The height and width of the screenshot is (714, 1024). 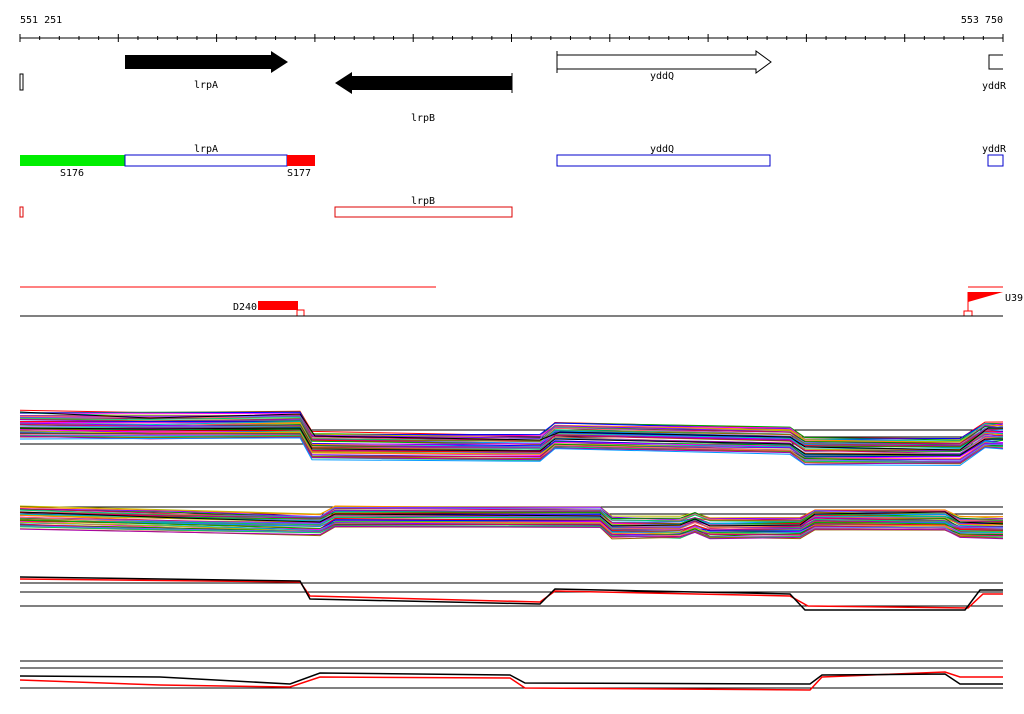 I want to click on gene-lrpB-label: lrpB, so click(x=423, y=118).